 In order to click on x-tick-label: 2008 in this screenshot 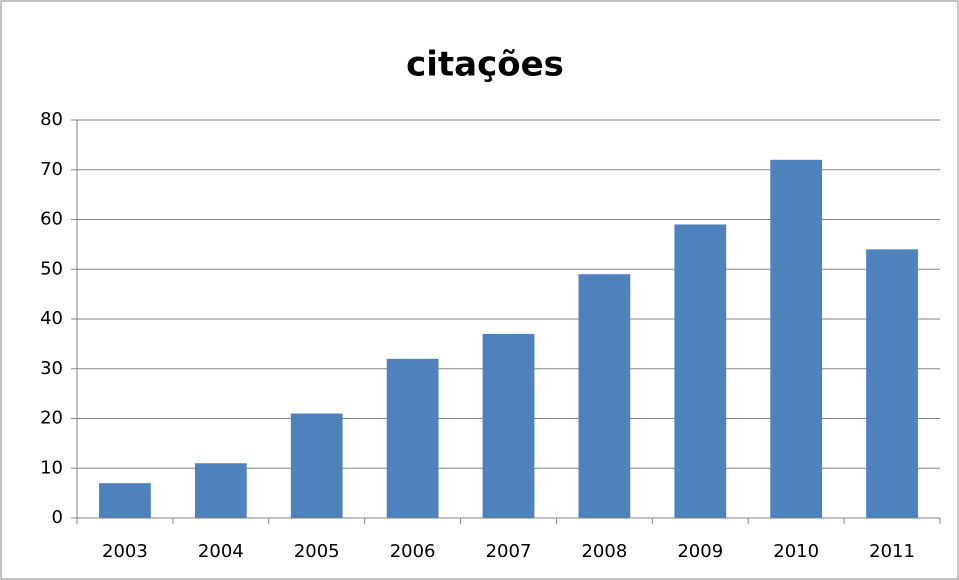, I will do `click(604, 551)`.